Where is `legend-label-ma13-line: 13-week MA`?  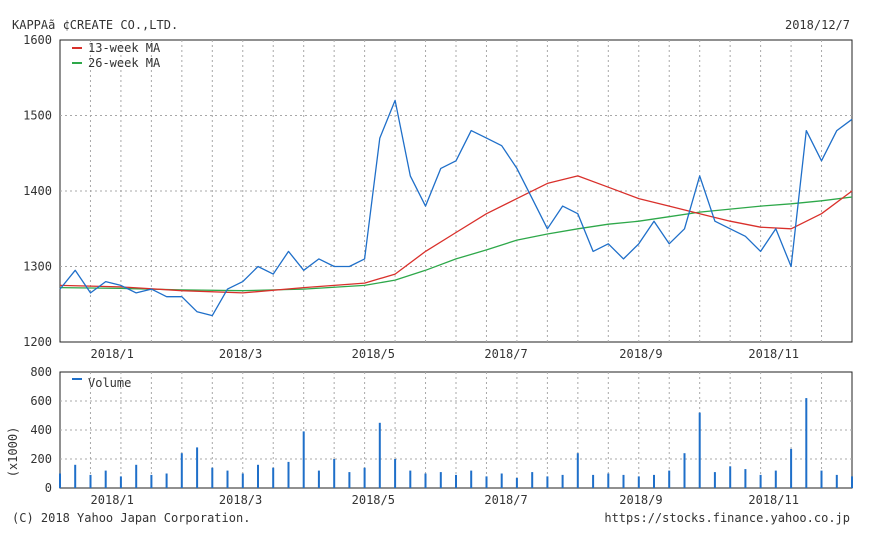
legend-label-ma13-line: 13-week MA is located at coordinates (124, 48).